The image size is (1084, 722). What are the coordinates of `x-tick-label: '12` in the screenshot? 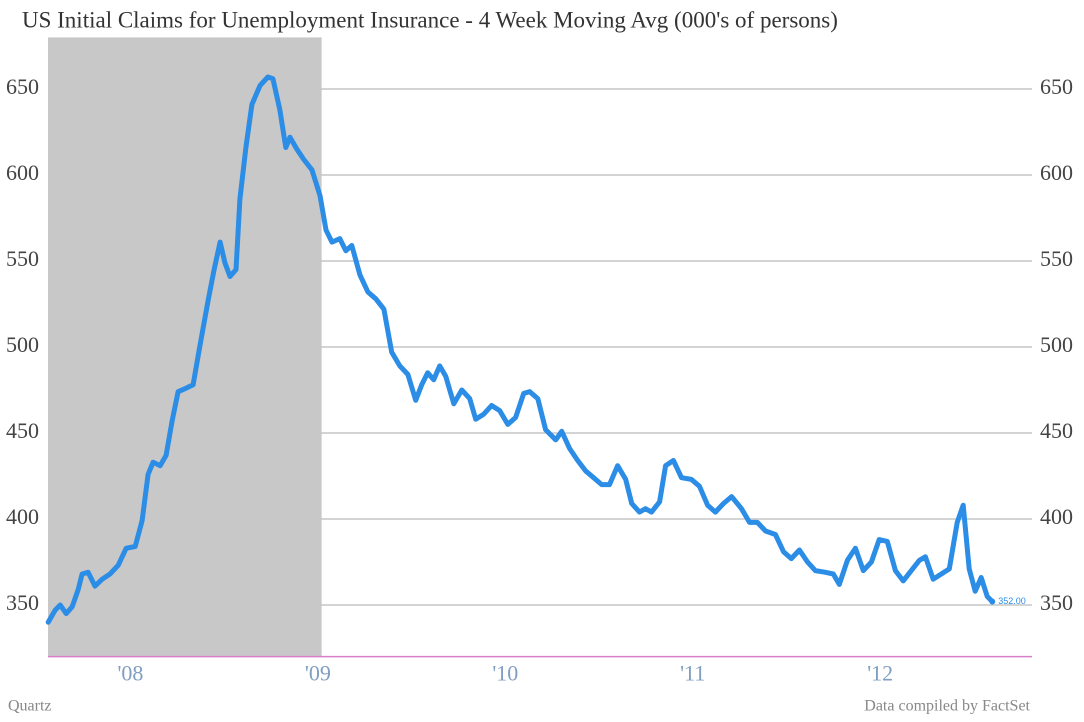 It's located at (880, 673).